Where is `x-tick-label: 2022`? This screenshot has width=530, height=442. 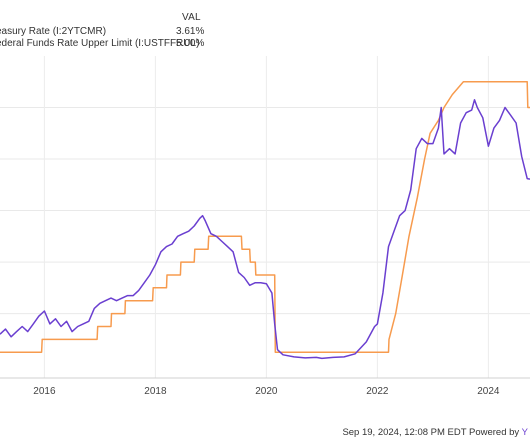
x-tick-label: 2022 is located at coordinates (377, 391).